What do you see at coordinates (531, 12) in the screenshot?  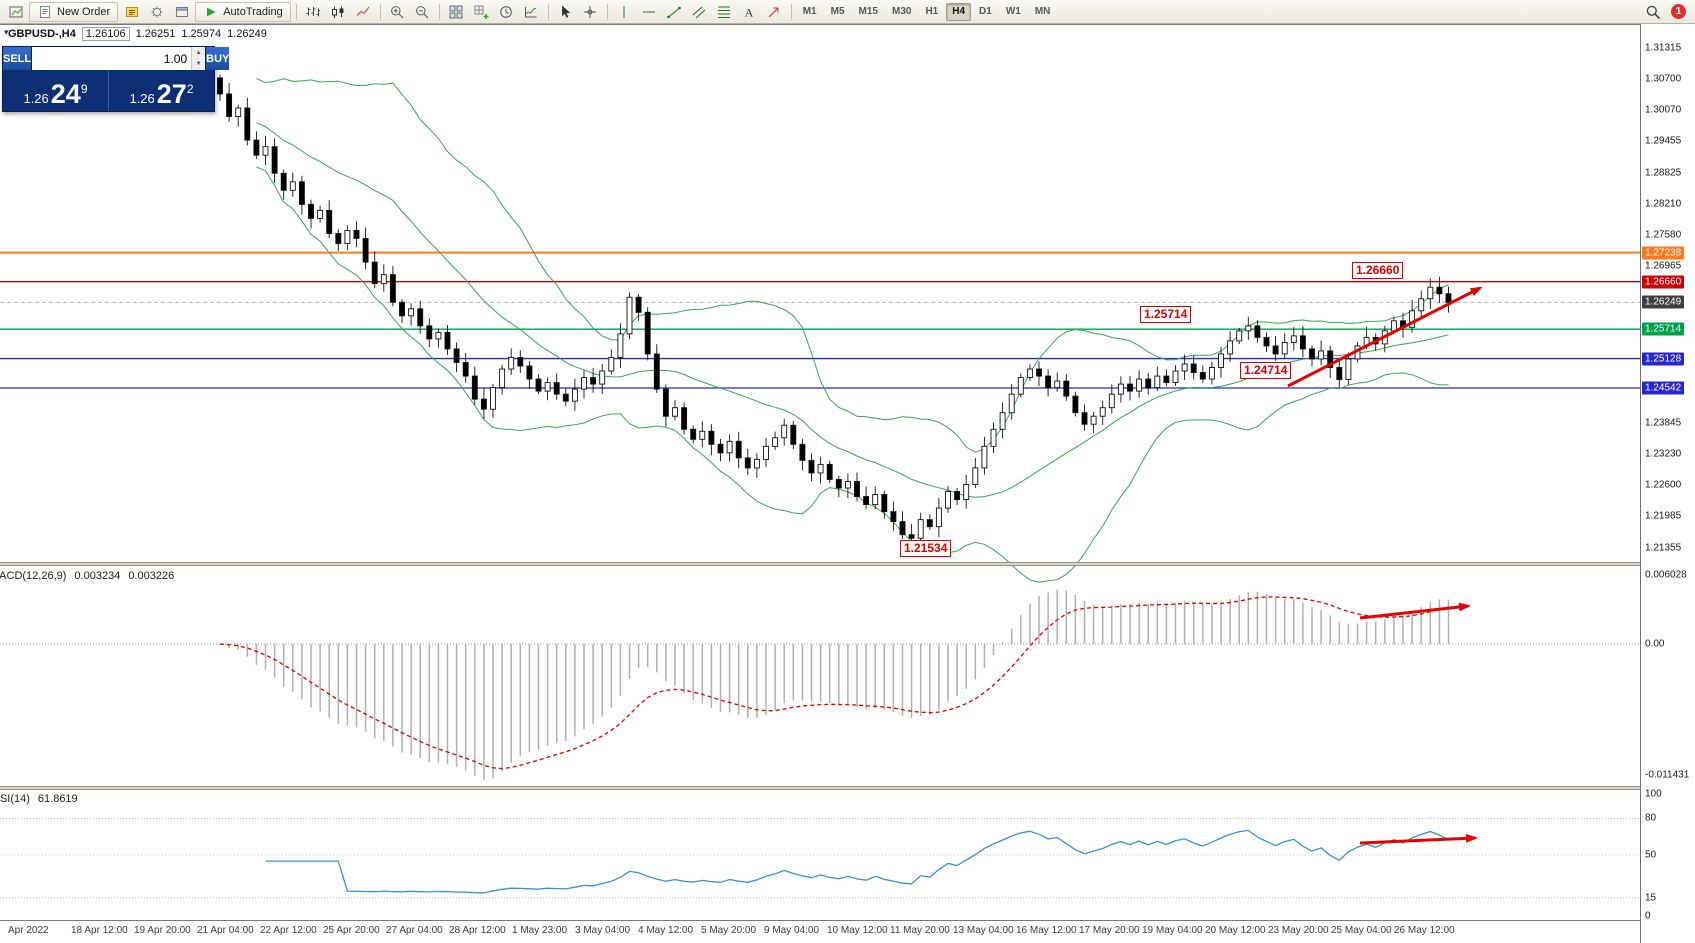 I see `indicators-icon` at bounding box center [531, 12].